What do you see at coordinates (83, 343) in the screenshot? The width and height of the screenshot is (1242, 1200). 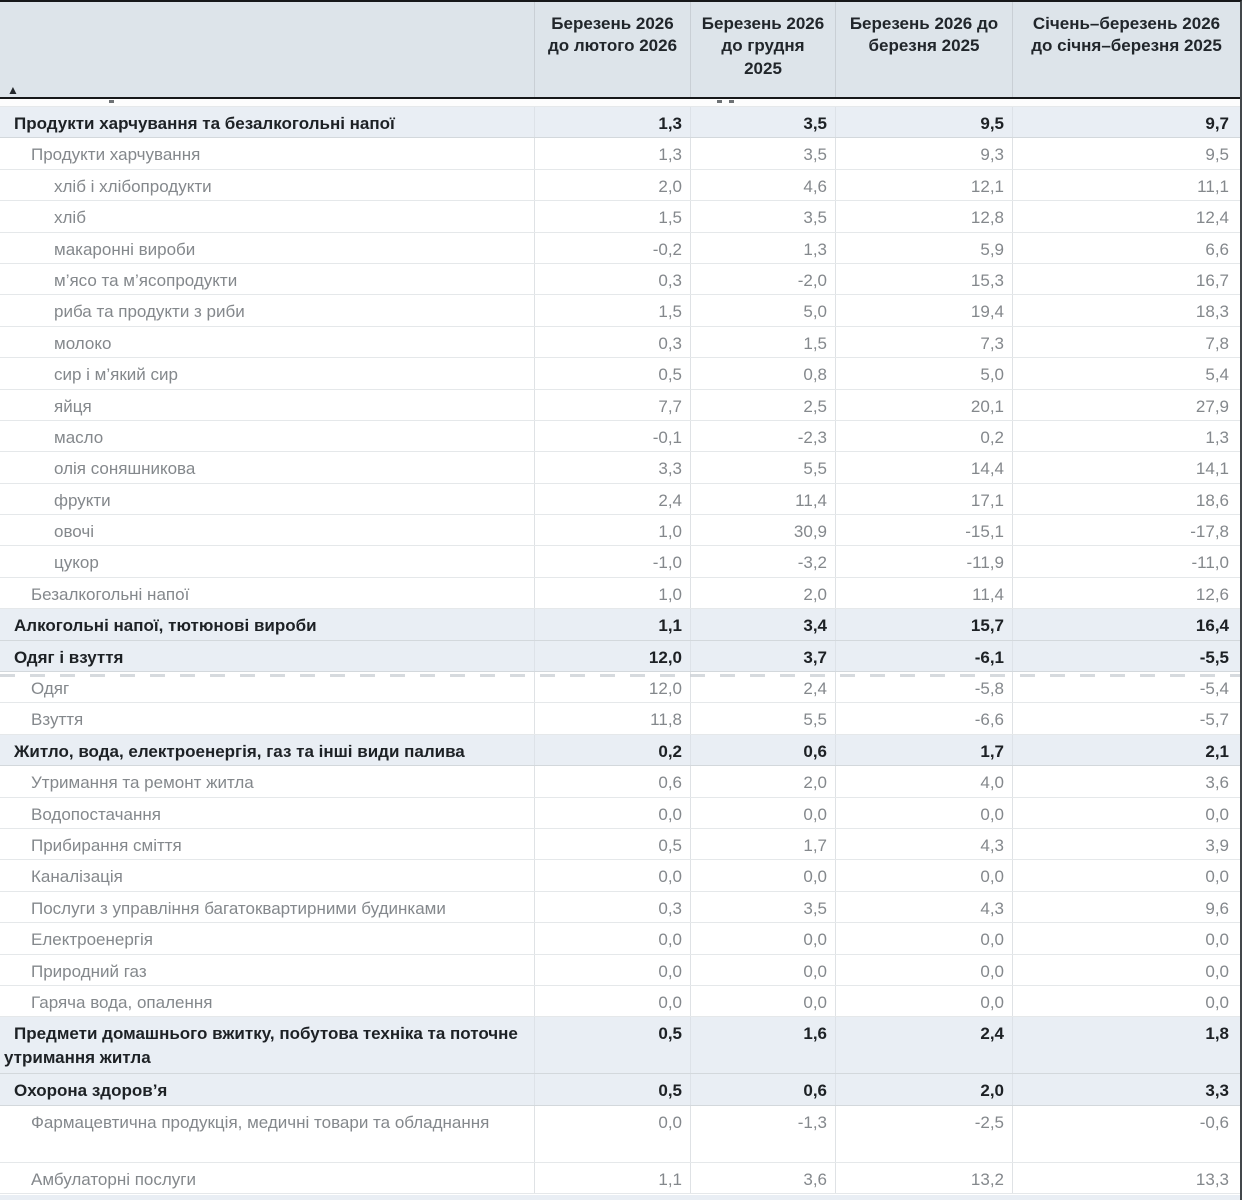 I see `row-label: молоко` at bounding box center [83, 343].